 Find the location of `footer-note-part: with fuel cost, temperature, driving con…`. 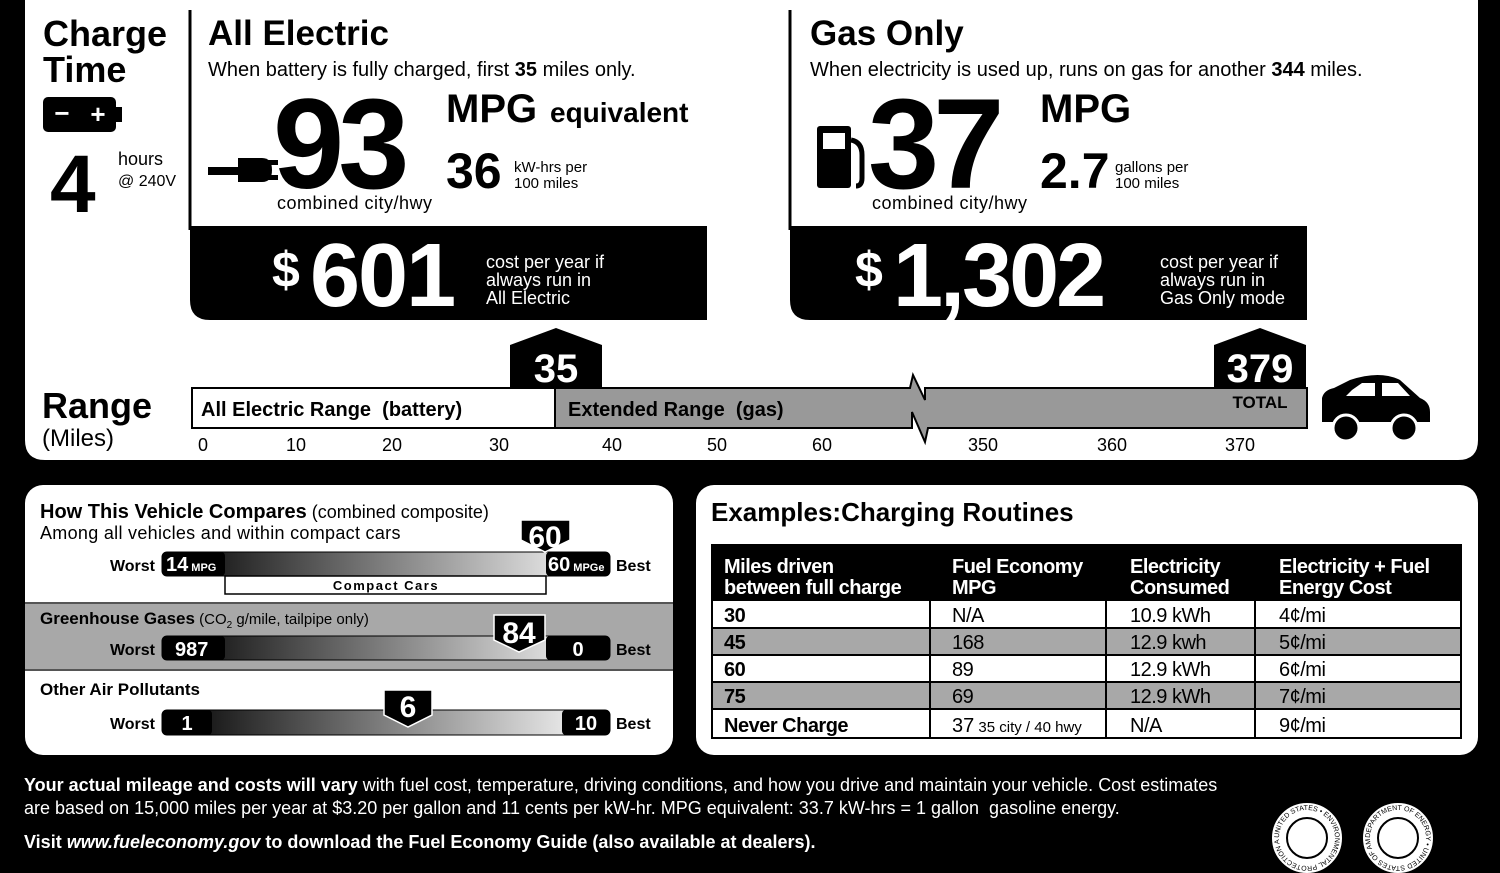

footer-note-part: with fuel cost, temperature, driving con… is located at coordinates (787, 785).